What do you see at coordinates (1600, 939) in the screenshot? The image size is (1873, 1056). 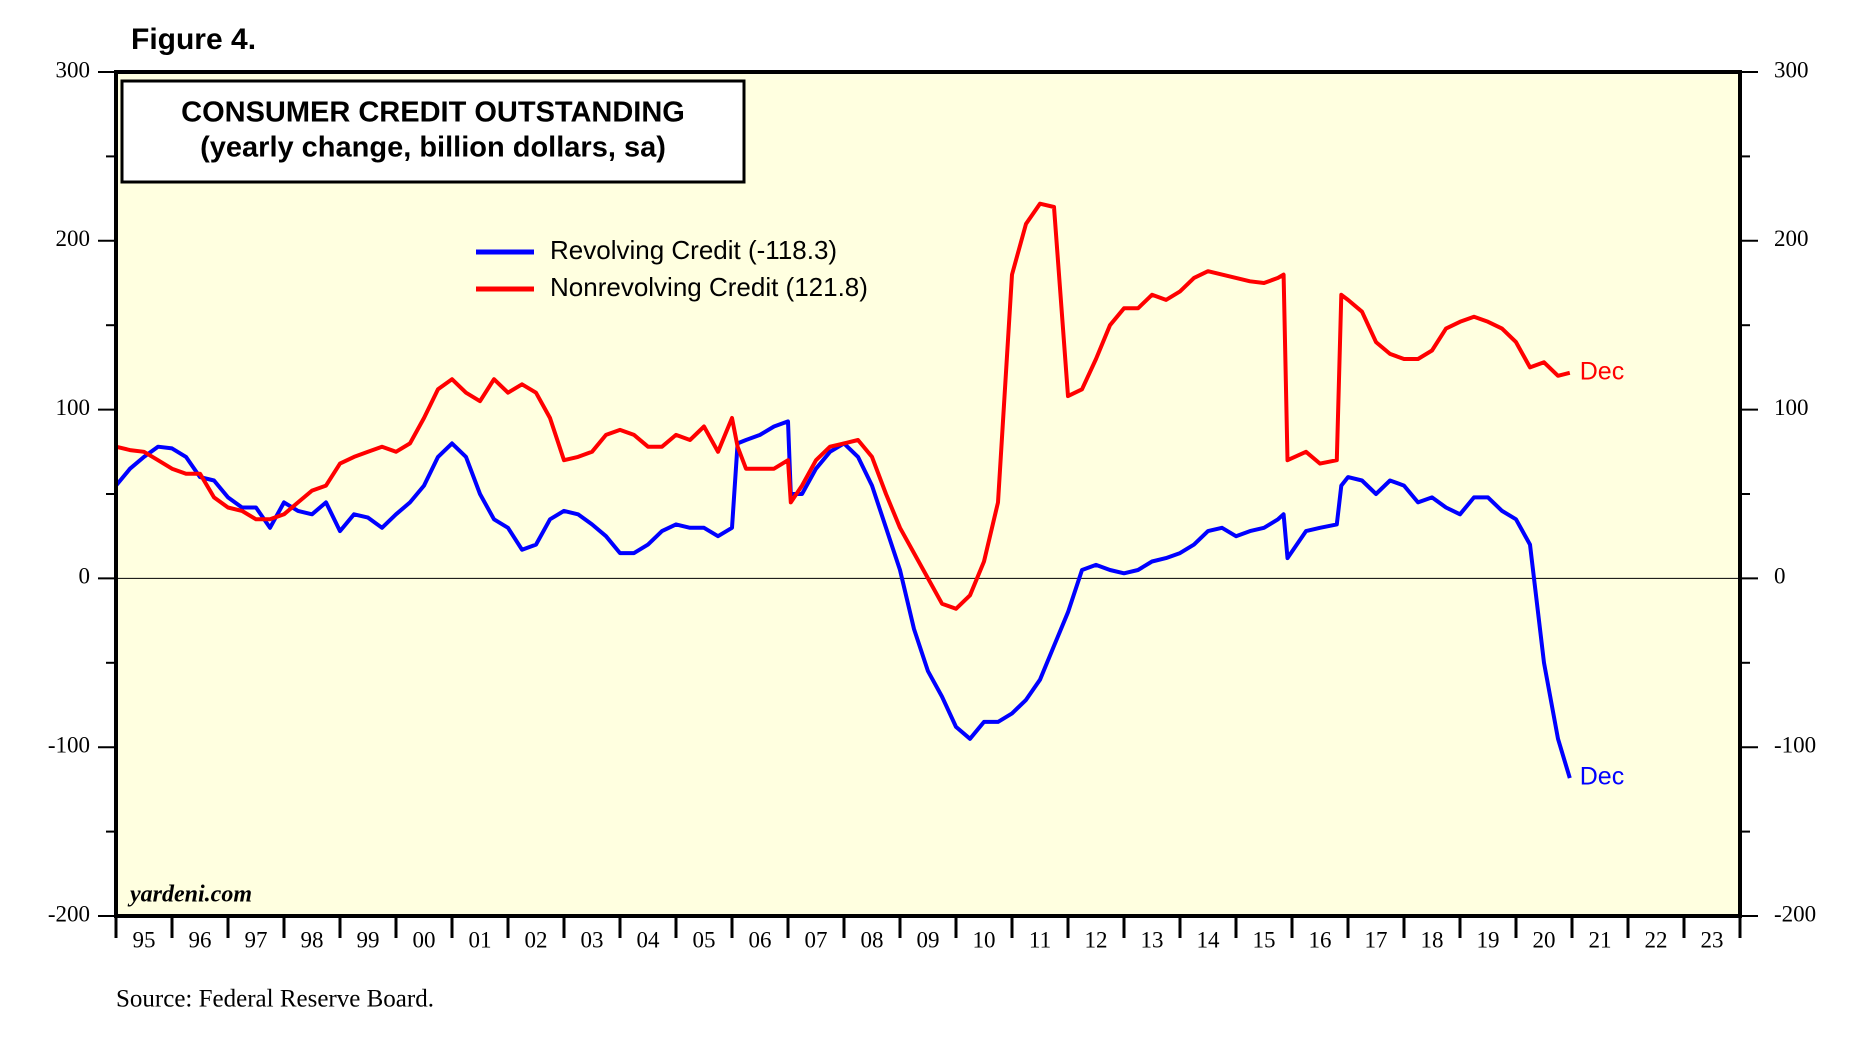 I see `x-tick-label: 21` at bounding box center [1600, 939].